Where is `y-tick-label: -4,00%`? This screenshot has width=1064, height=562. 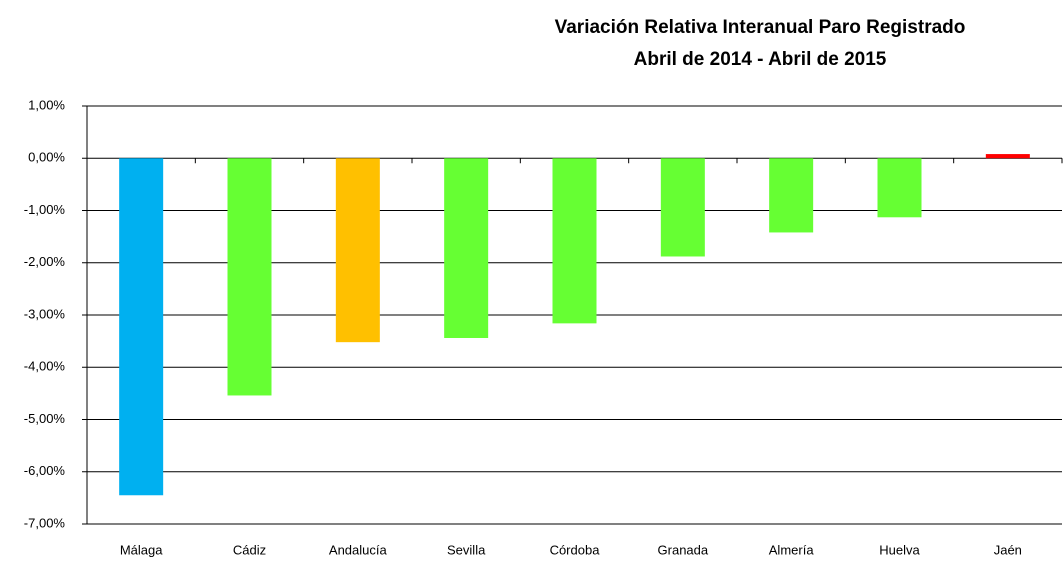 y-tick-label: -4,00% is located at coordinates (45, 366).